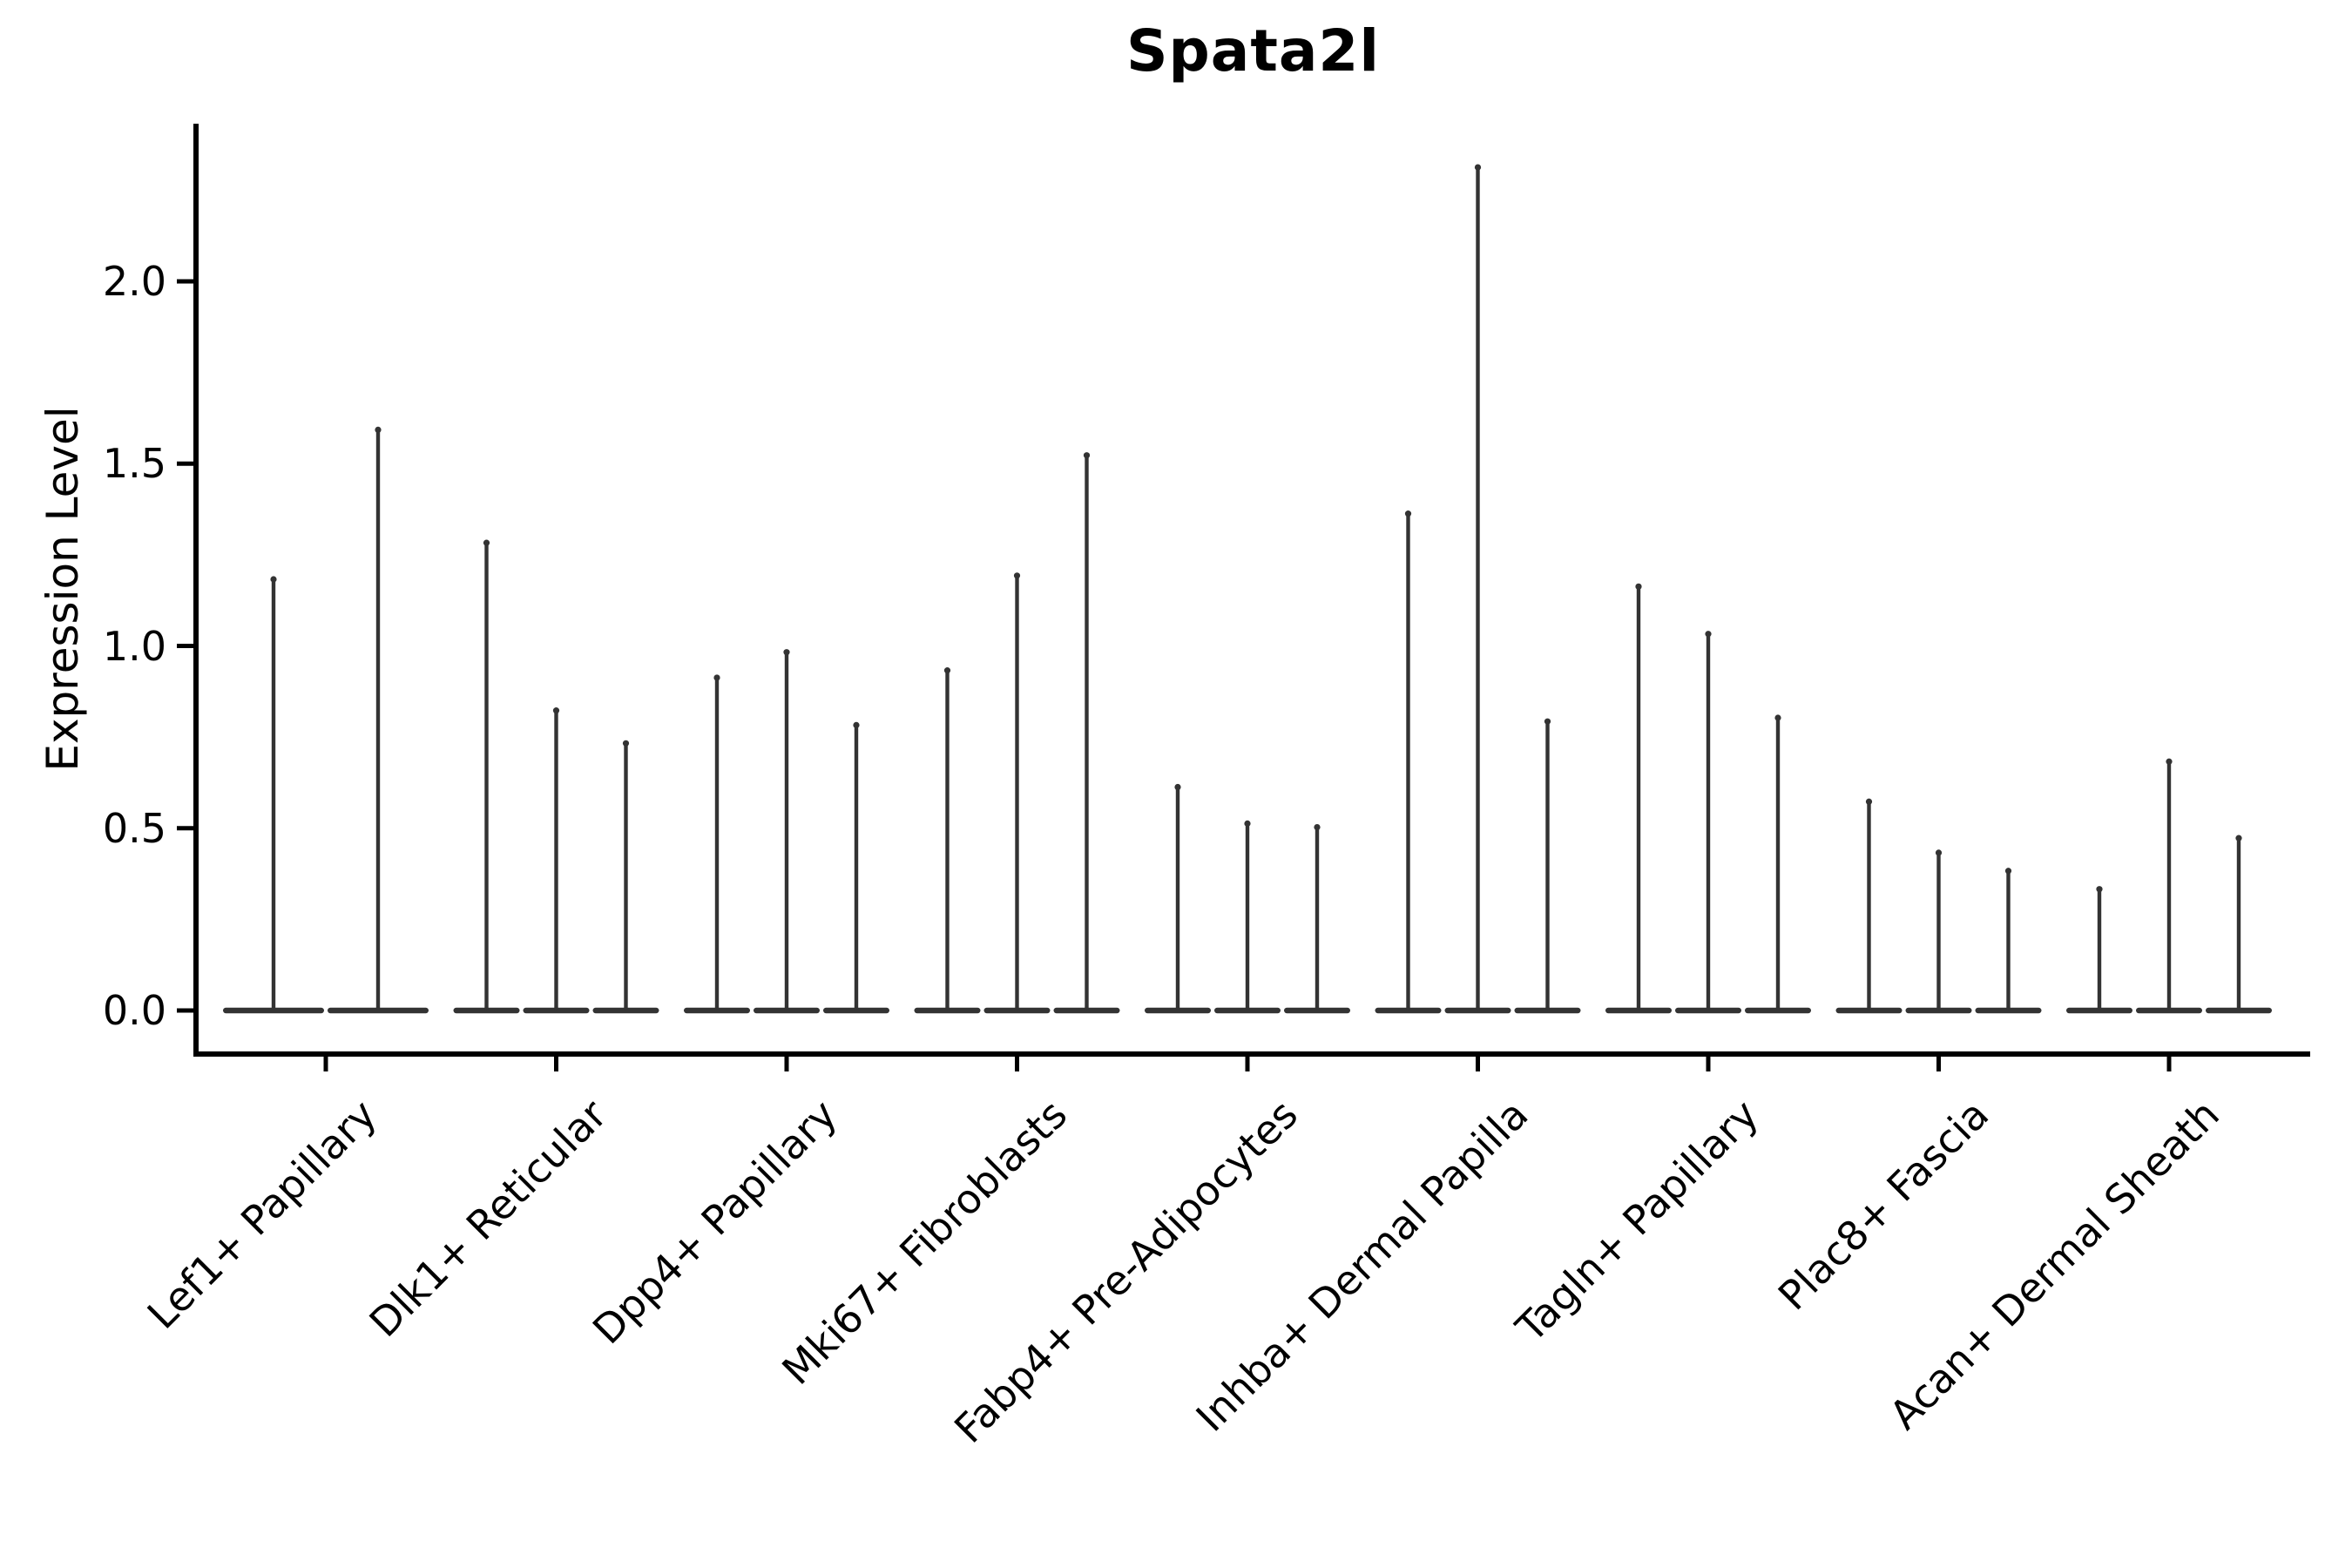 This screenshot has width=2352, height=1568. I want to click on chart-title: Spata2l, so click(1253, 50).